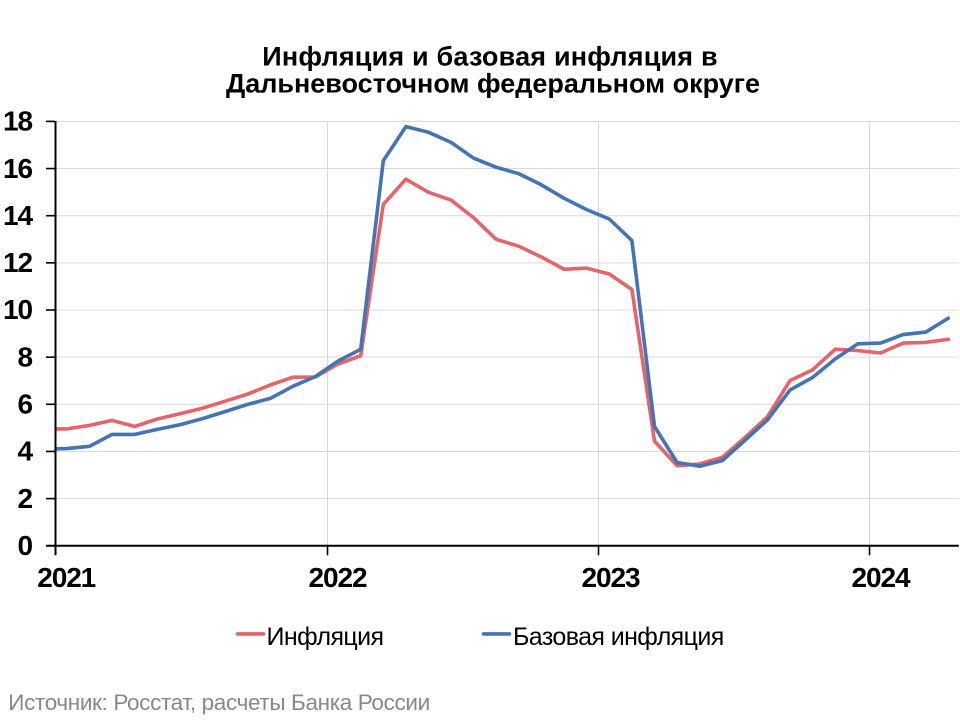 This screenshot has width=960, height=720. What do you see at coordinates (25, 498) in the screenshot?
I see `svg-text: 2` at bounding box center [25, 498].